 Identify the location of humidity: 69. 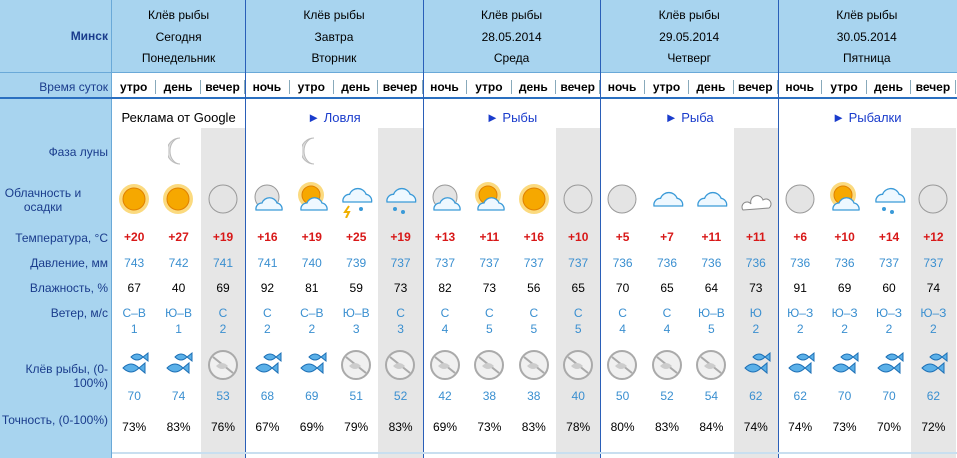
(844, 288).